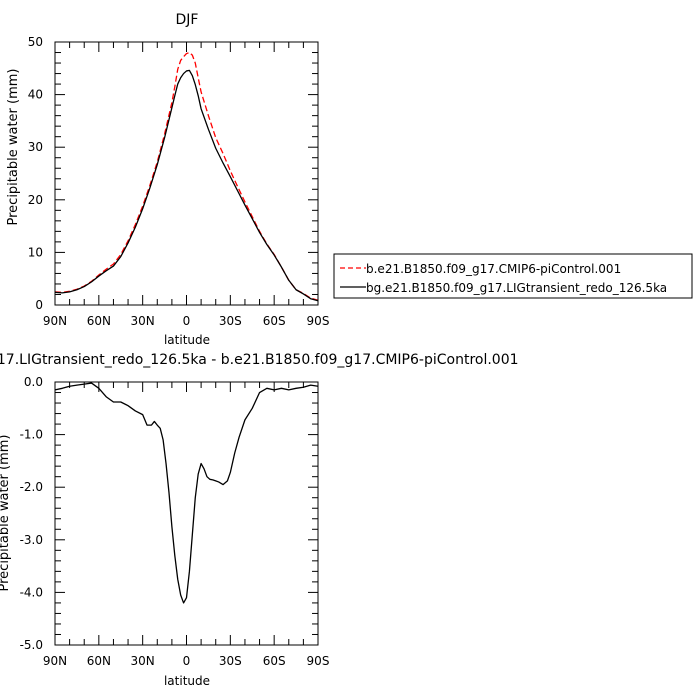 The image size is (700, 700). What do you see at coordinates (187, 661) in the screenshot?
I see `bottom-xtick-label: 0` at bounding box center [187, 661].